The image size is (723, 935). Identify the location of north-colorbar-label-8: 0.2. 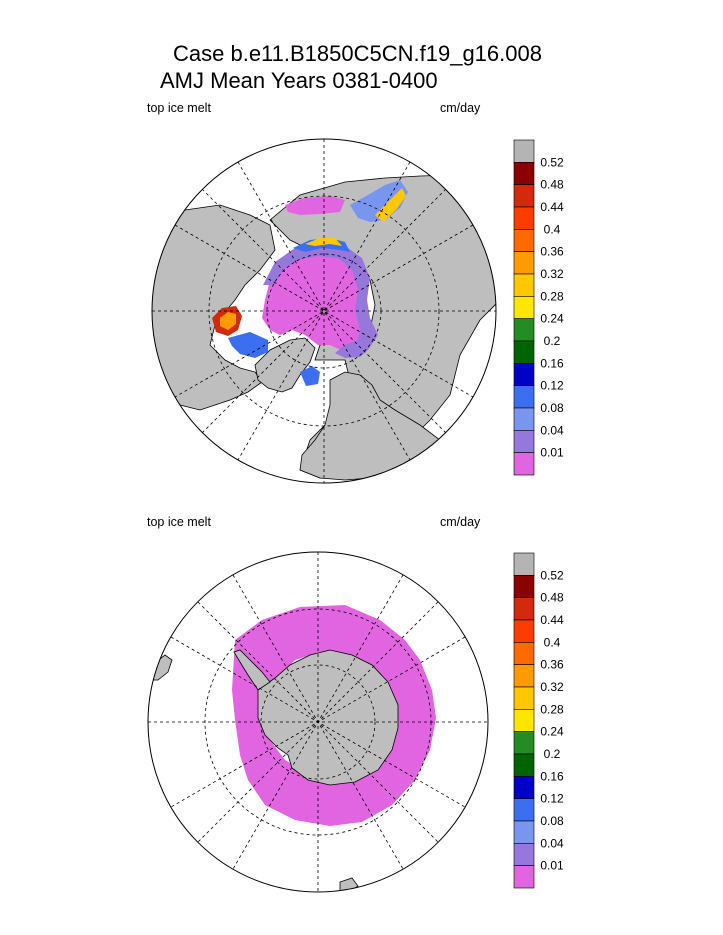
(552, 341).